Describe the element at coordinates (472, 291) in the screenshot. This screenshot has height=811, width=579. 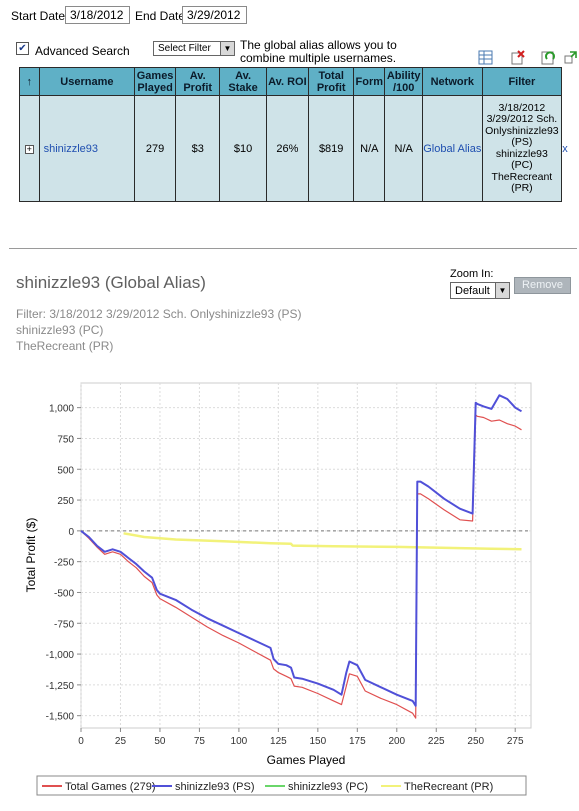
I see `zoom-value: Default` at that location.